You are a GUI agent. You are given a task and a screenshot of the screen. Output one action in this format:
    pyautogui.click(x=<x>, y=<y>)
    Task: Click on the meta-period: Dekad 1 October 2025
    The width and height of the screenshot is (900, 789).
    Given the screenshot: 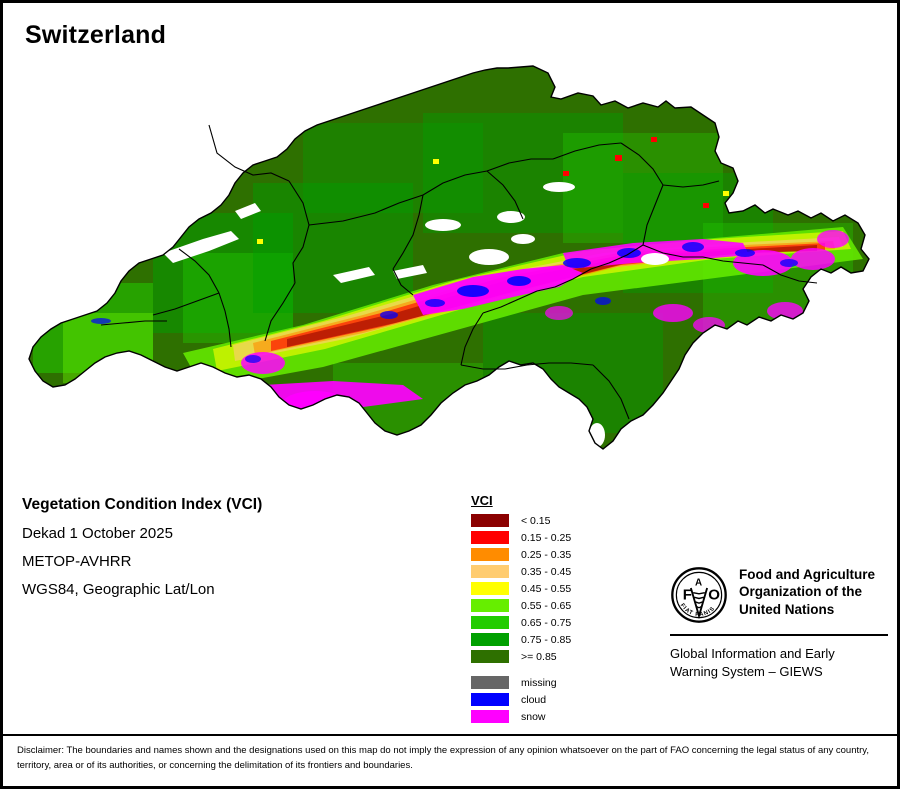 What is the action you would take?
    pyautogui.click(x=97, y=533)
    